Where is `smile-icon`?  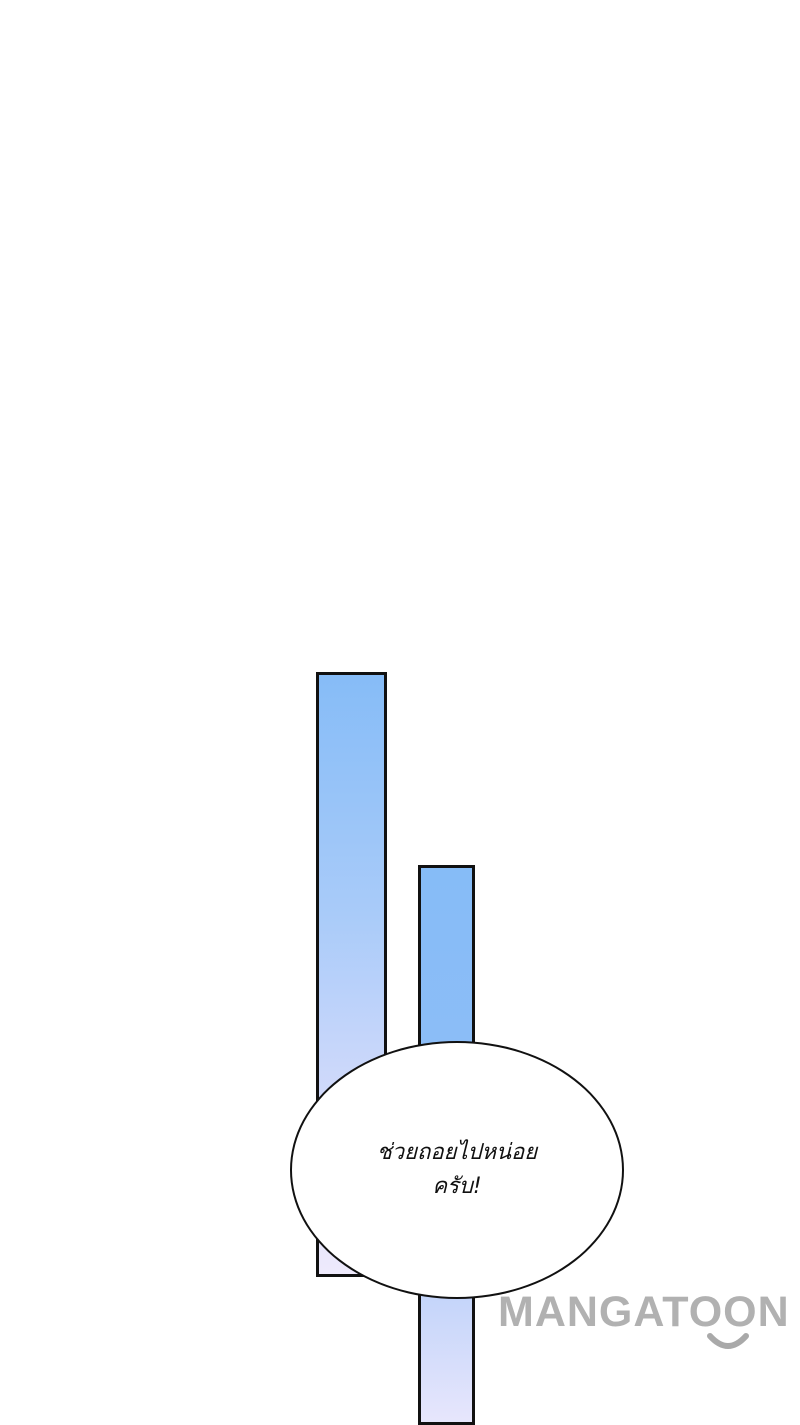 smile-icon is located at coordinates (728, 1341).